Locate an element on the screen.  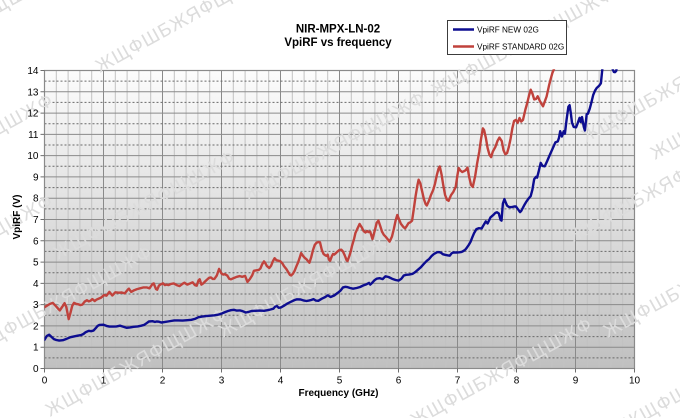
svg-text: Frequency (GHz) is located at coordinates (338, 393).